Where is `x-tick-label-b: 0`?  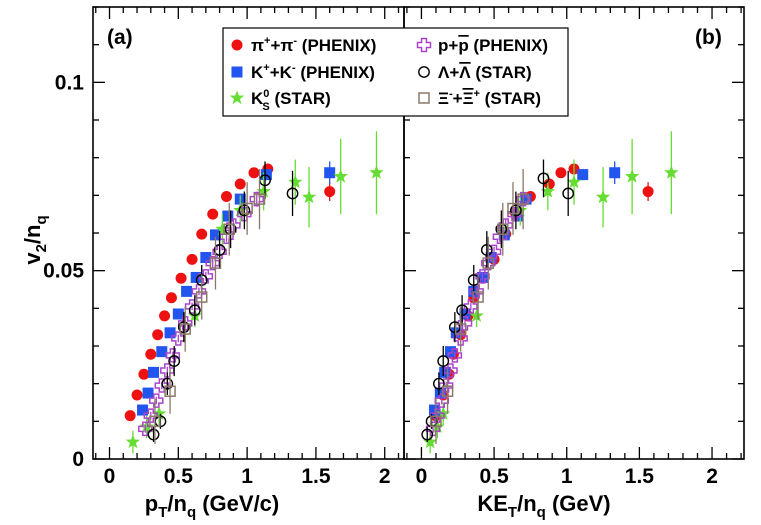
x-tick-label-b: 0 is located at coordinates (422, 476).